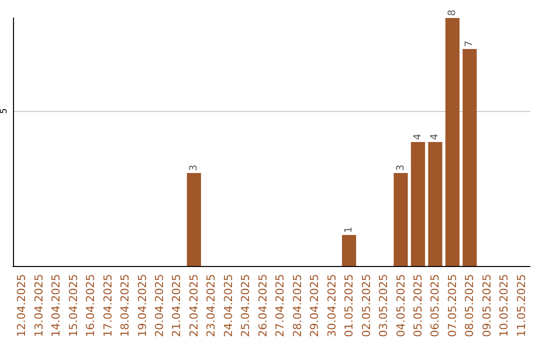 This screenshot has height=340, width=540. Describe the element at coordinates (263, 306) in the screenshot. I see `x-tick-label: 26.04.2025` at that location.